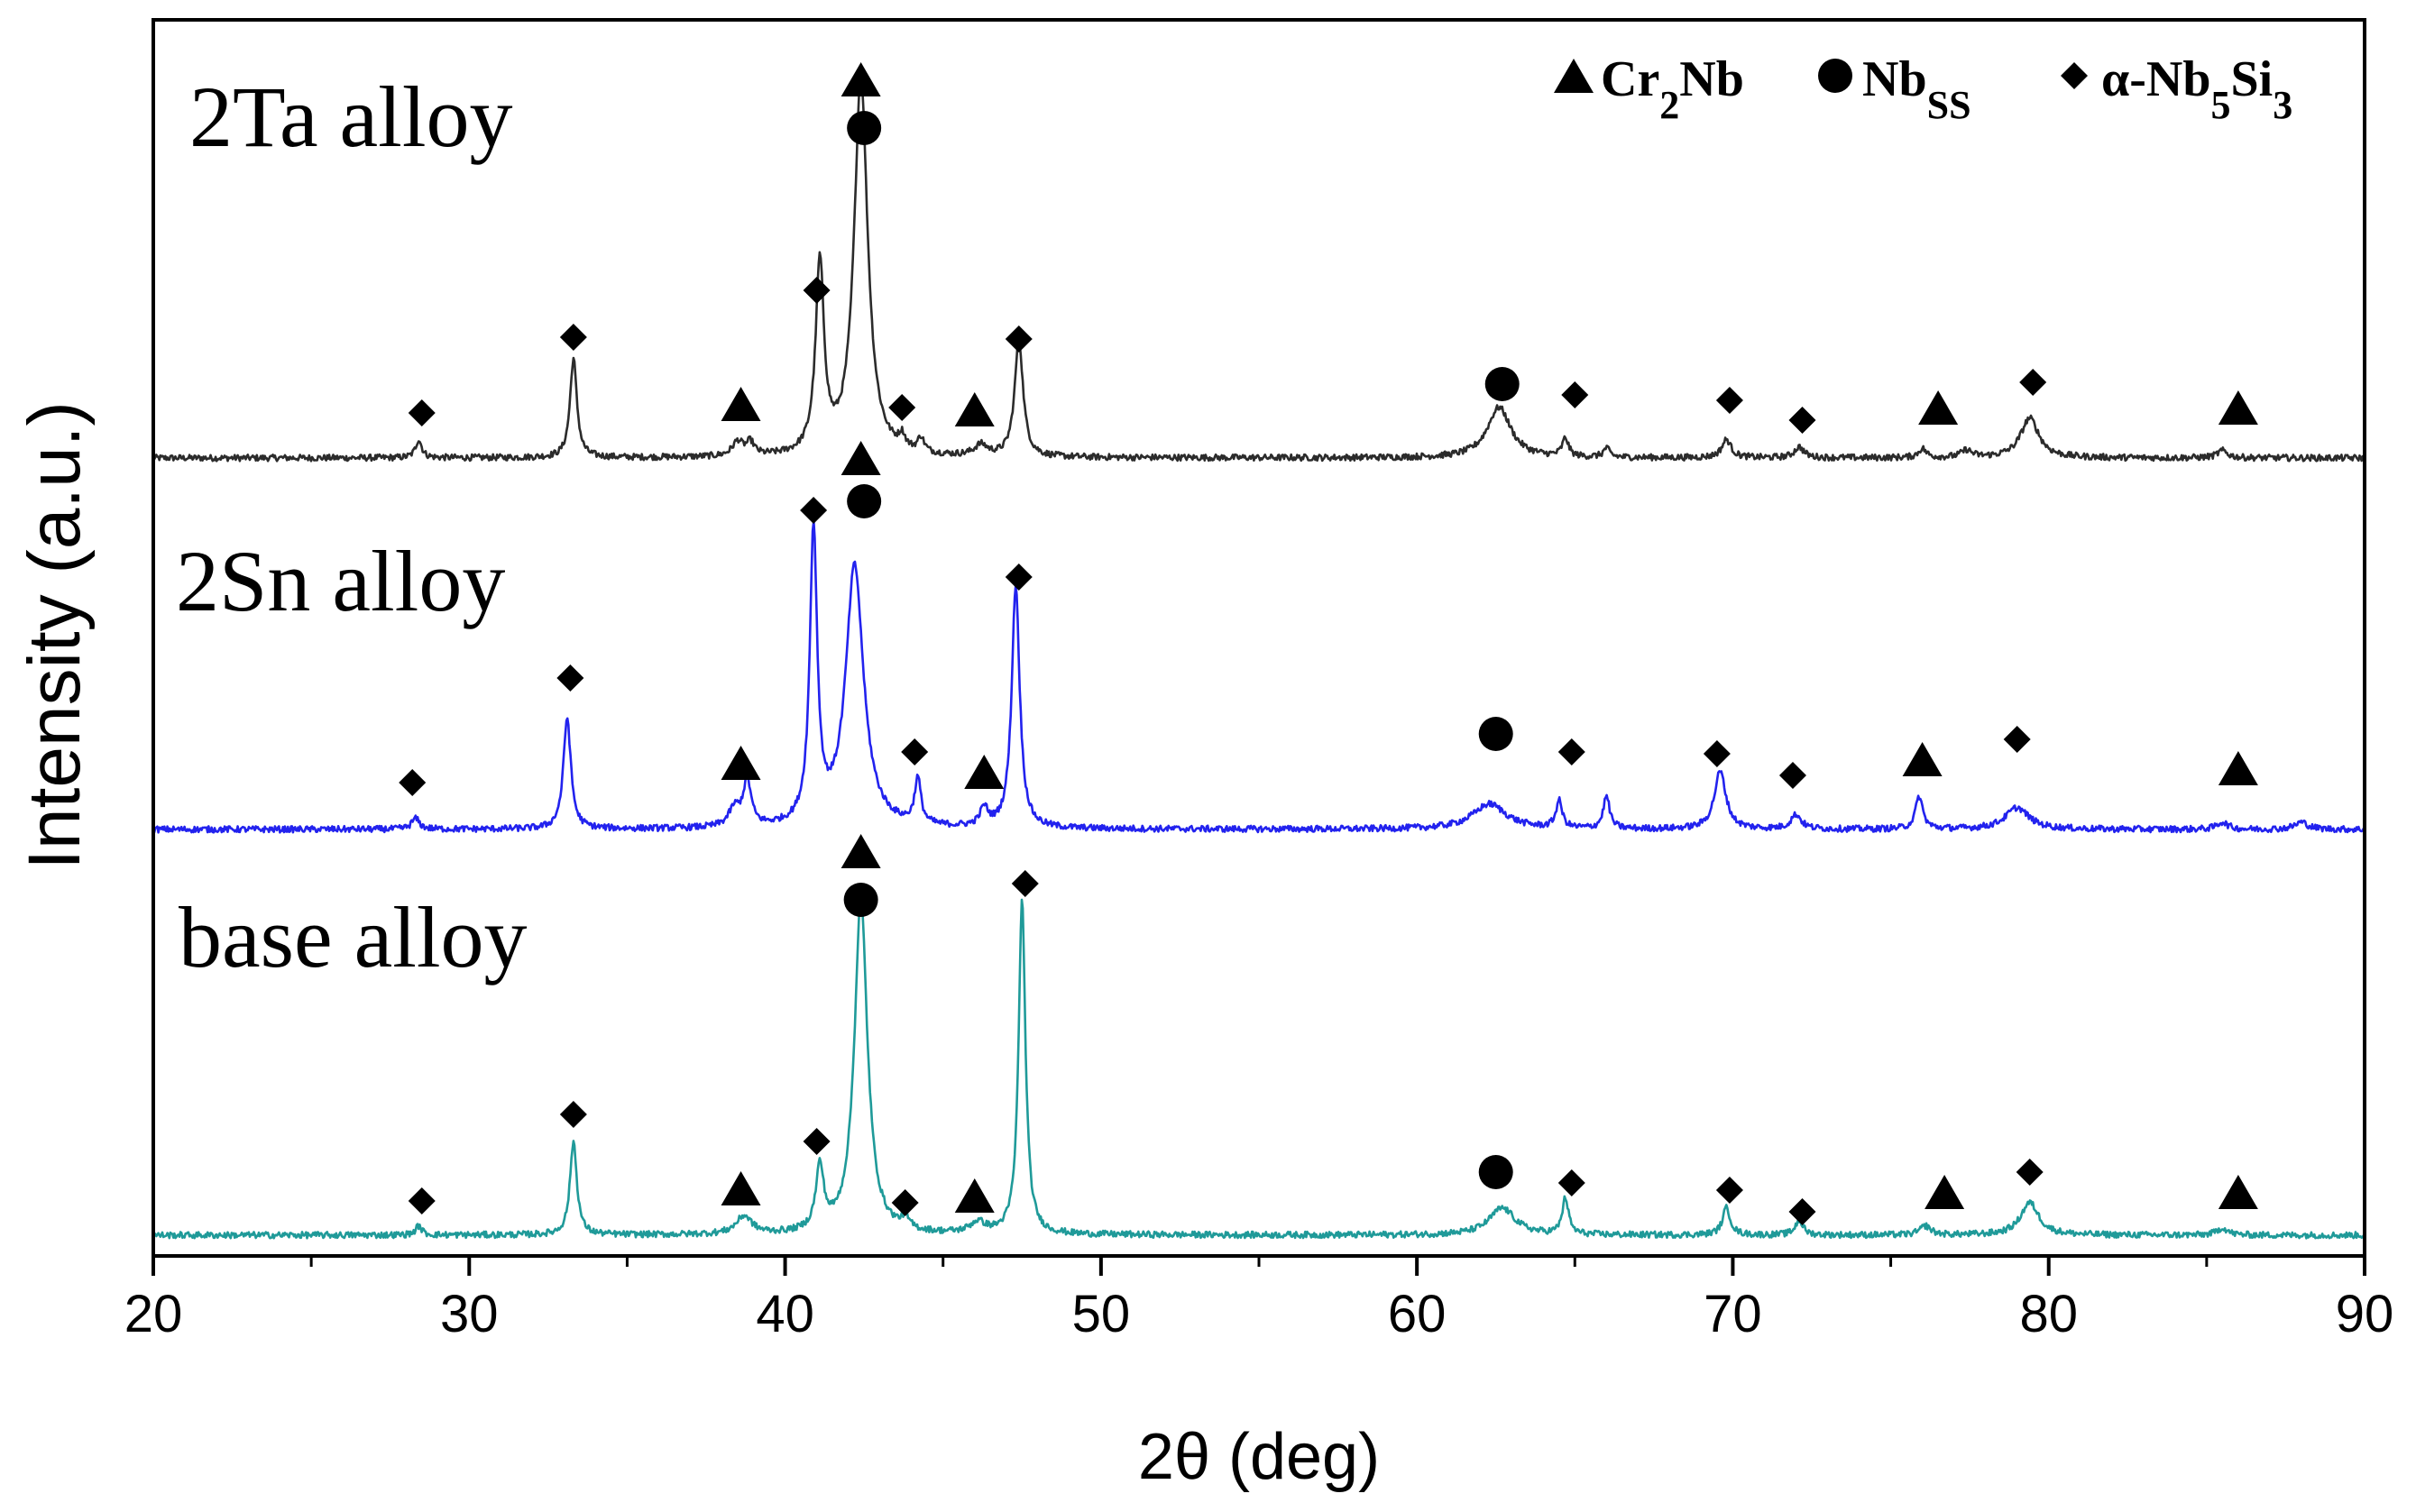 This screenshot has height=1512, width=2416. What do you see at coordinates (2365, 1314) in the screenshot?
I see `x-tick-label: 90` at bounding box center [2365, 1314].